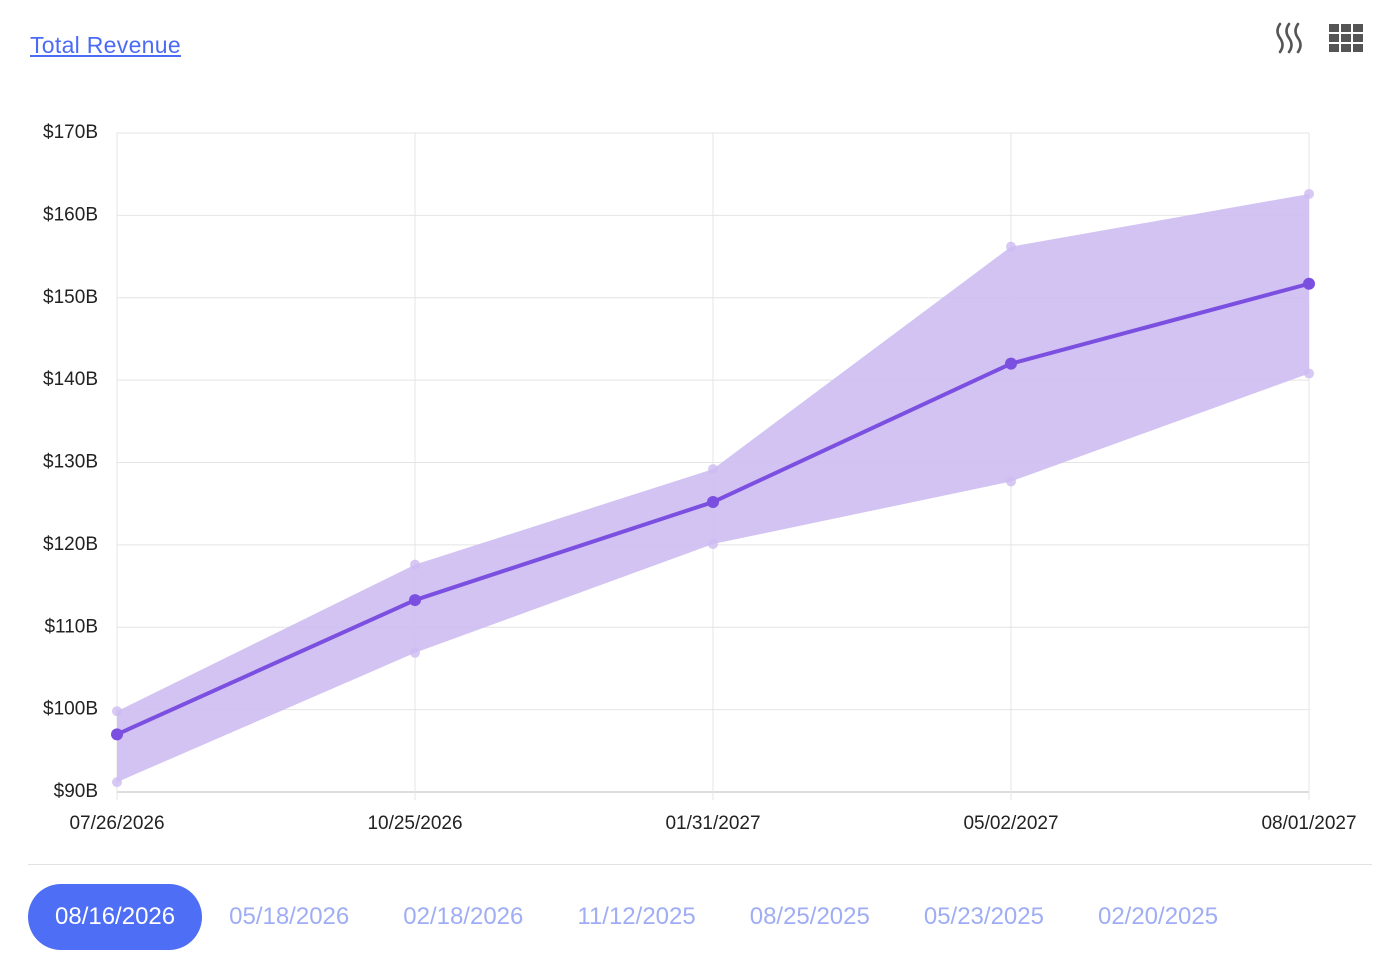 The width and height of the screenshot is (1400, 978). I want to click on date-tab: 08/25/2025, so click(809, 916).